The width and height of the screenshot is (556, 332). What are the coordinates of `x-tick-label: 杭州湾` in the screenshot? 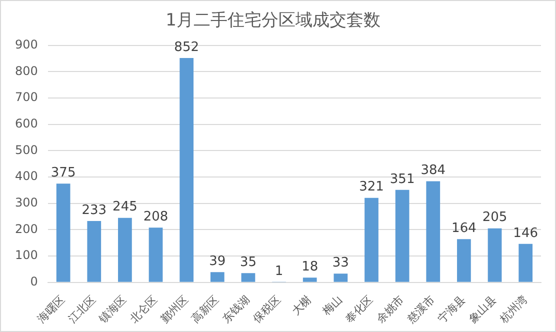 It's located at (513, 309).